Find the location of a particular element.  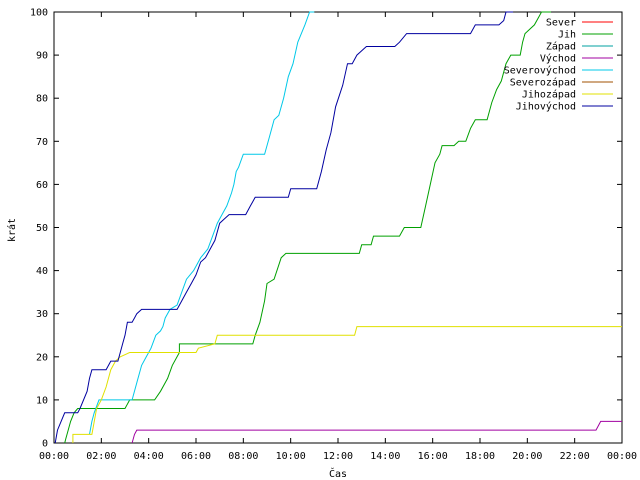

y-tick-label: 60 is located at coordinates (42, 185).